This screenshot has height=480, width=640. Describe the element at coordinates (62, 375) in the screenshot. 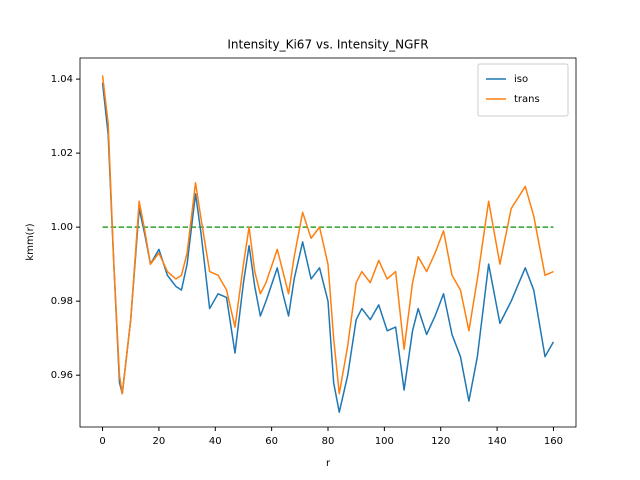

I see `y-tick-label: 0.96` at that location.